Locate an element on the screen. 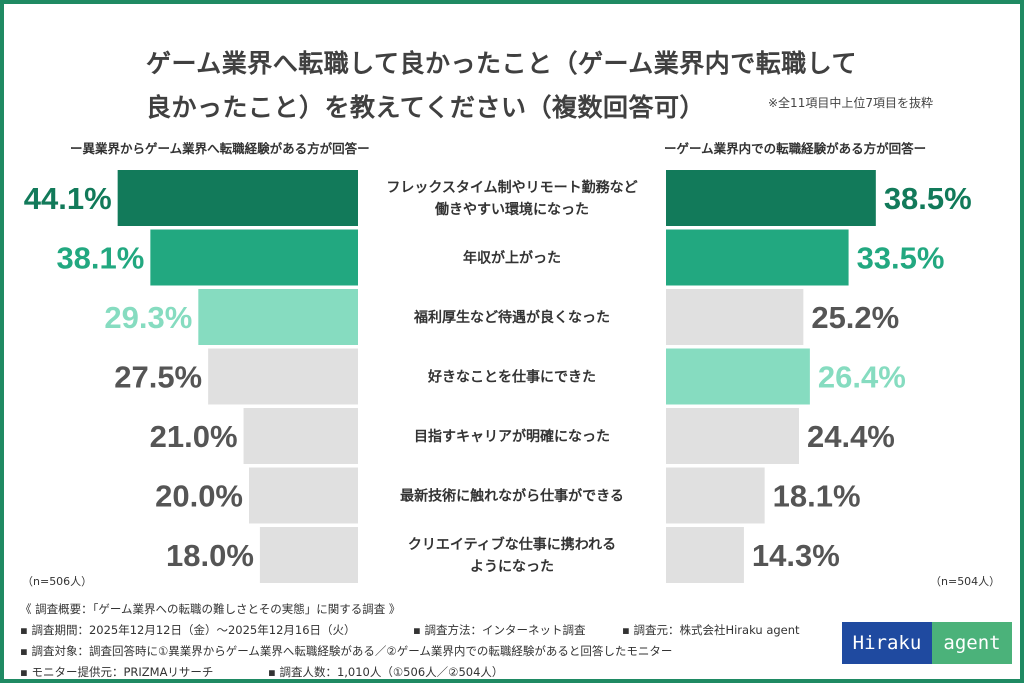 The image size is (1024, 683). footer-provider: ▪ モニター提供元：PRIZMAリサーチ is located at coordinates (117, 672).